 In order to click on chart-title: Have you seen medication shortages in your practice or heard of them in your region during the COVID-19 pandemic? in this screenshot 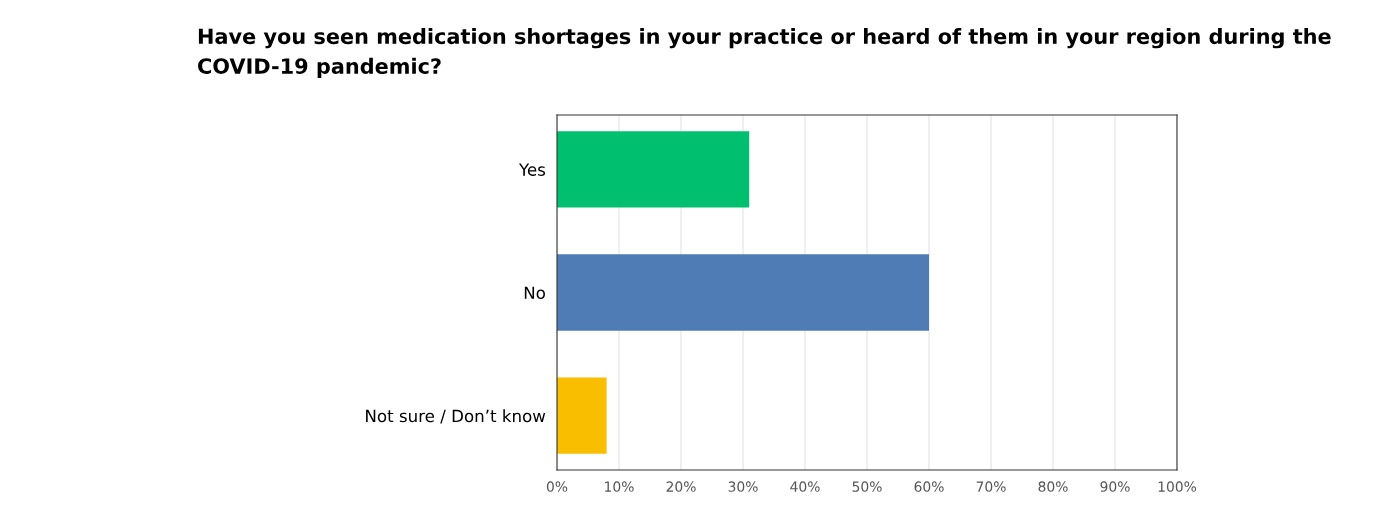, I will do `click(764, 53)`.